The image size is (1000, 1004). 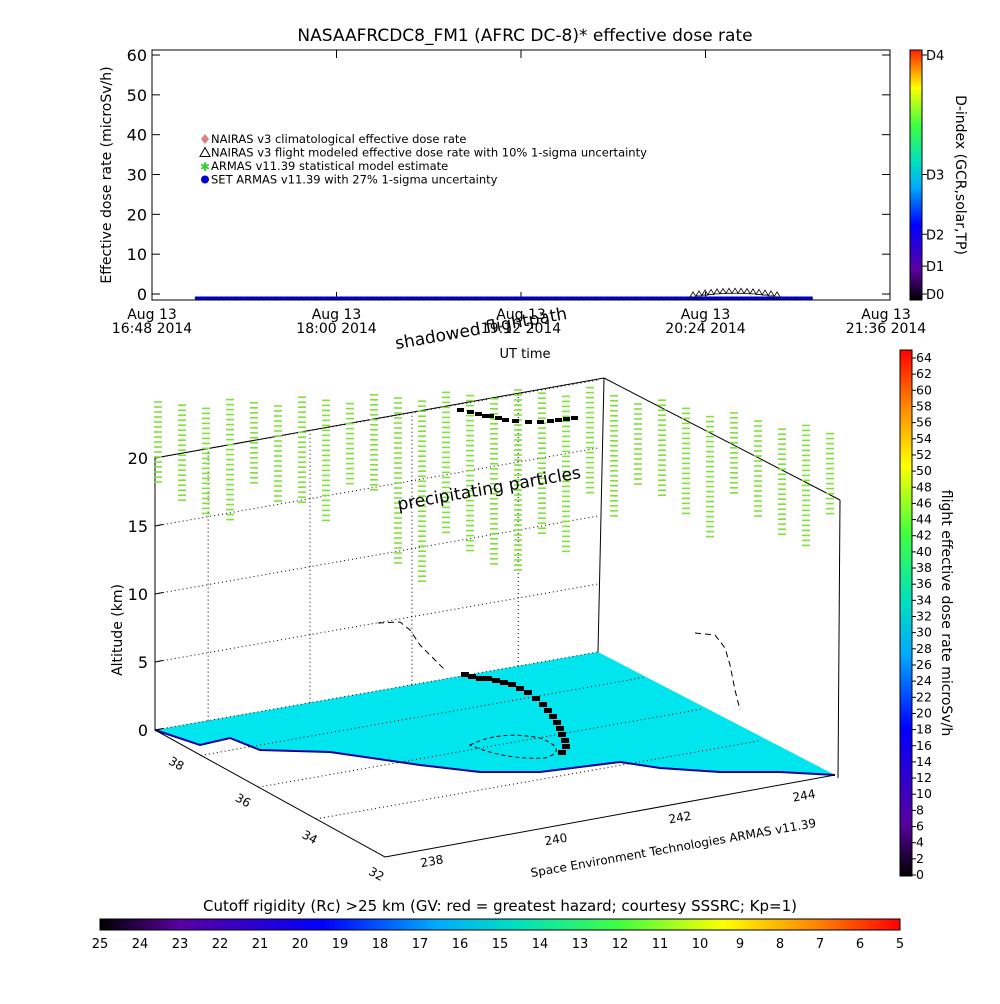 What do you see at coordinates (138, 594) in the screenshot?
I see `altitude-tick-label: 10` at bounding box center [138, 594].